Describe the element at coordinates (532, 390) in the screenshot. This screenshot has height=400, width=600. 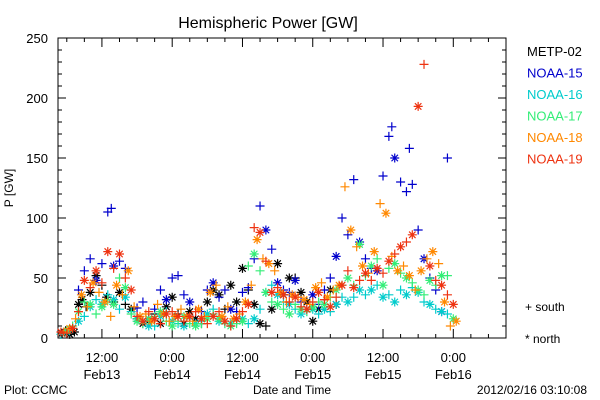
I see `footer-timestamp: 2012/02/16 03:10:08` at that location.